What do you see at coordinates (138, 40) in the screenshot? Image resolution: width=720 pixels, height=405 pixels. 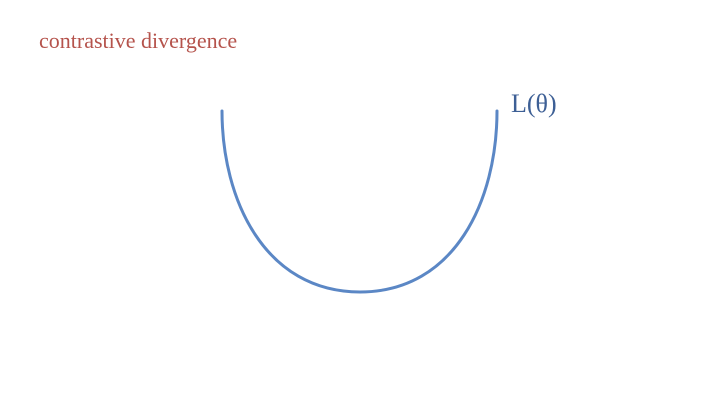 I see `slide-title: contrastive divergence` at bounding box center [138, 40].